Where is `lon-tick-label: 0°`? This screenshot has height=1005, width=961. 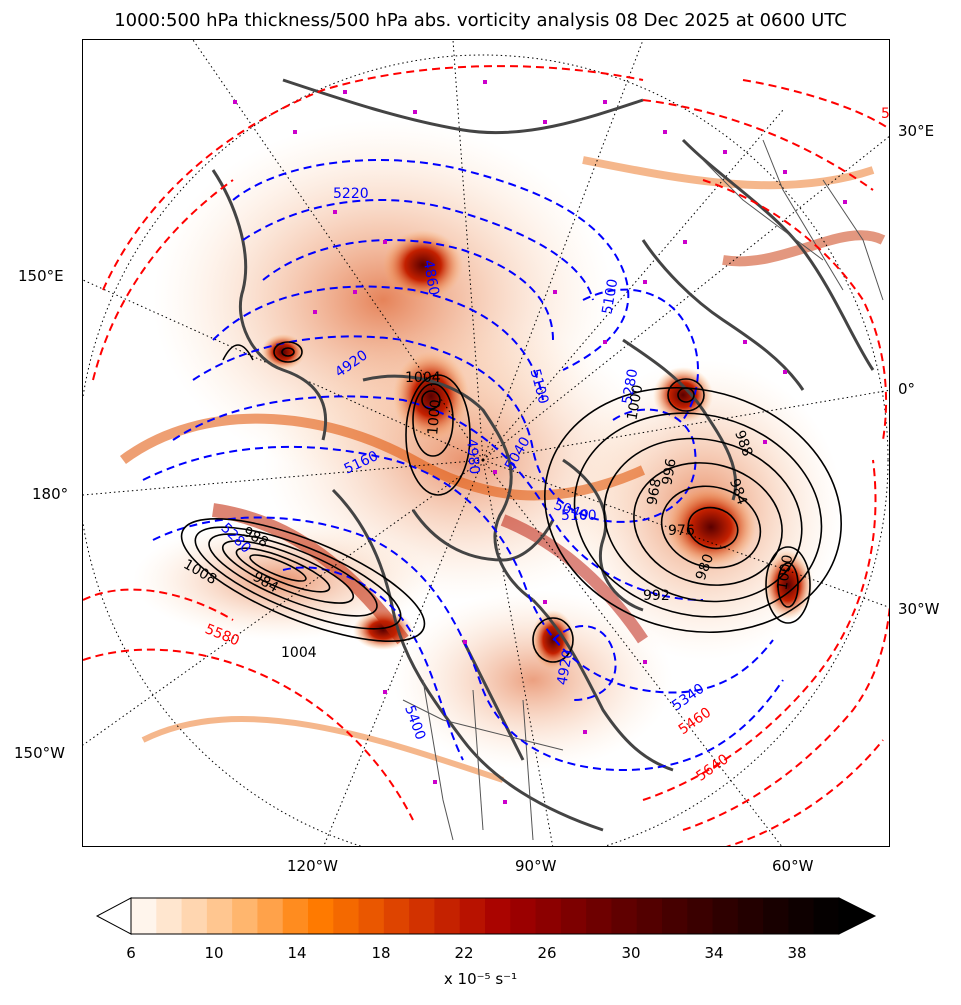 lon-tick-label: 0° is located at coordinates (907, 389).